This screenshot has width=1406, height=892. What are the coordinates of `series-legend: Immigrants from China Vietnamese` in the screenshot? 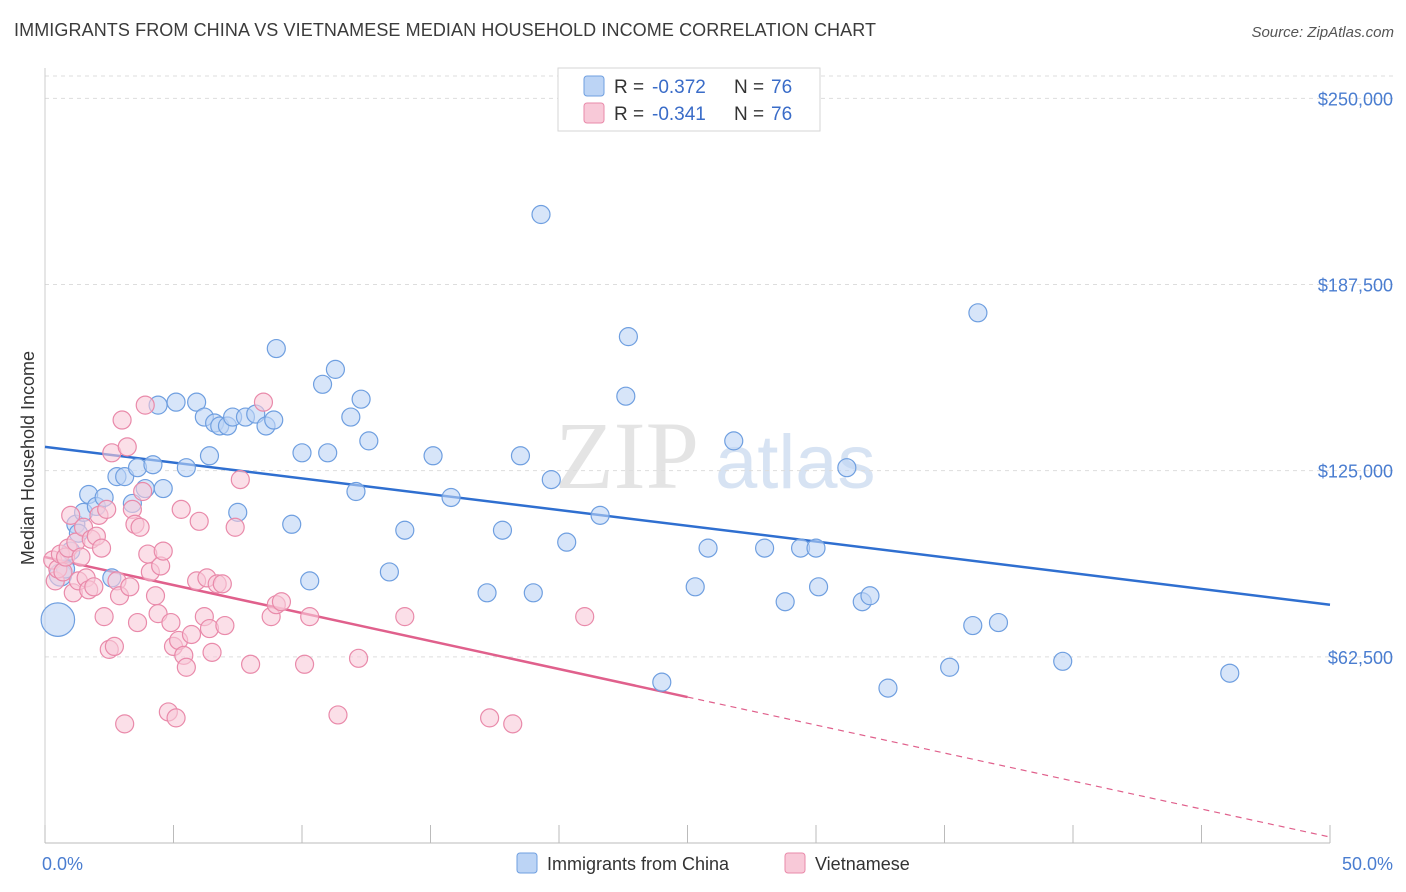 It's located at (713, 863).